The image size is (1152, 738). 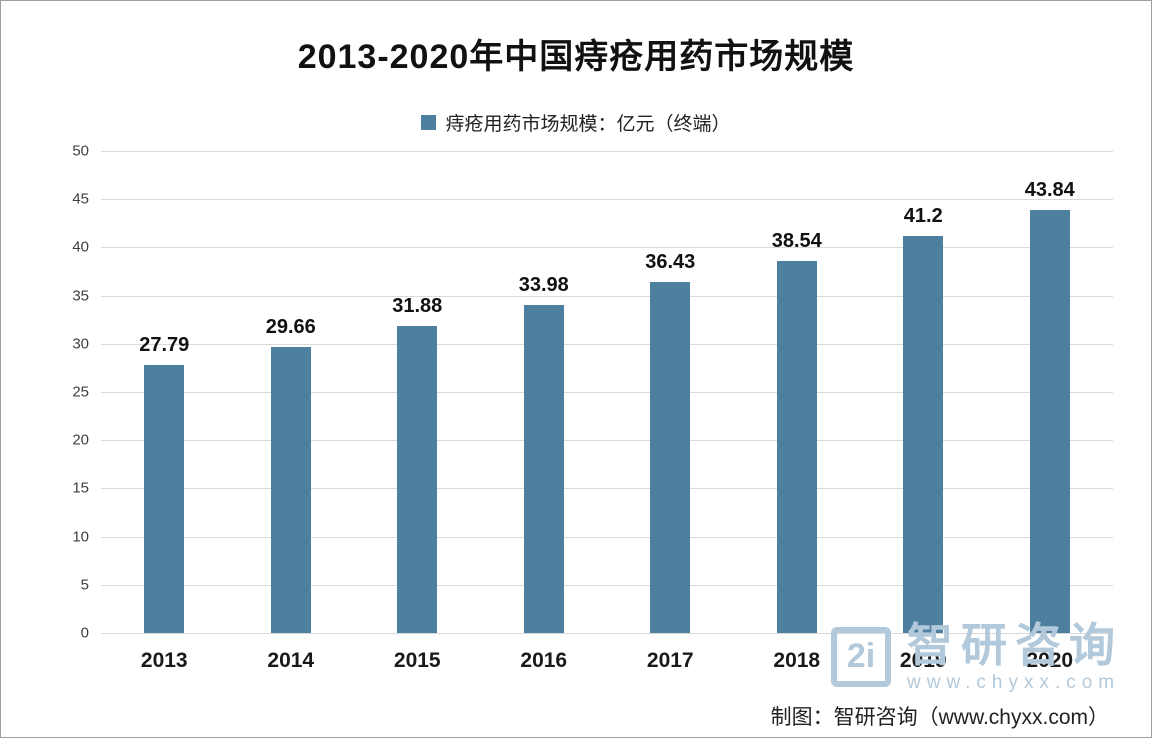 What do you see at coordinates (84, 585) in the screenshot?
I see `y-axis-tick-label: 5` at bounding box center [84, 585].